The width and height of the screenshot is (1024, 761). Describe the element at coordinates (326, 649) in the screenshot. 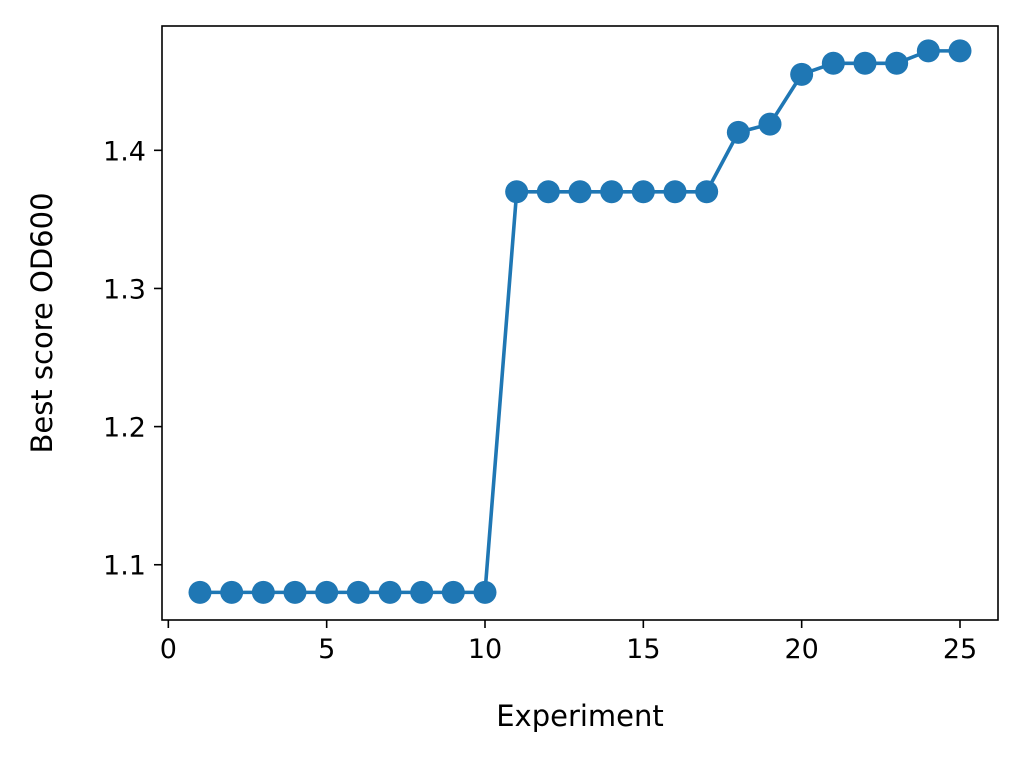

I see `x-tick-label: 5` at that location.